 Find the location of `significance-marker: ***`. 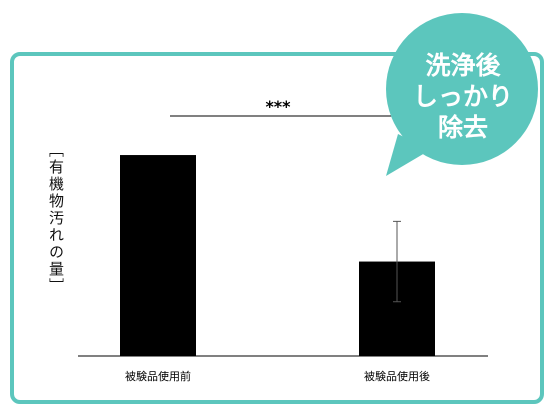

significance-marker: *** is located at coordinates (278, 106).